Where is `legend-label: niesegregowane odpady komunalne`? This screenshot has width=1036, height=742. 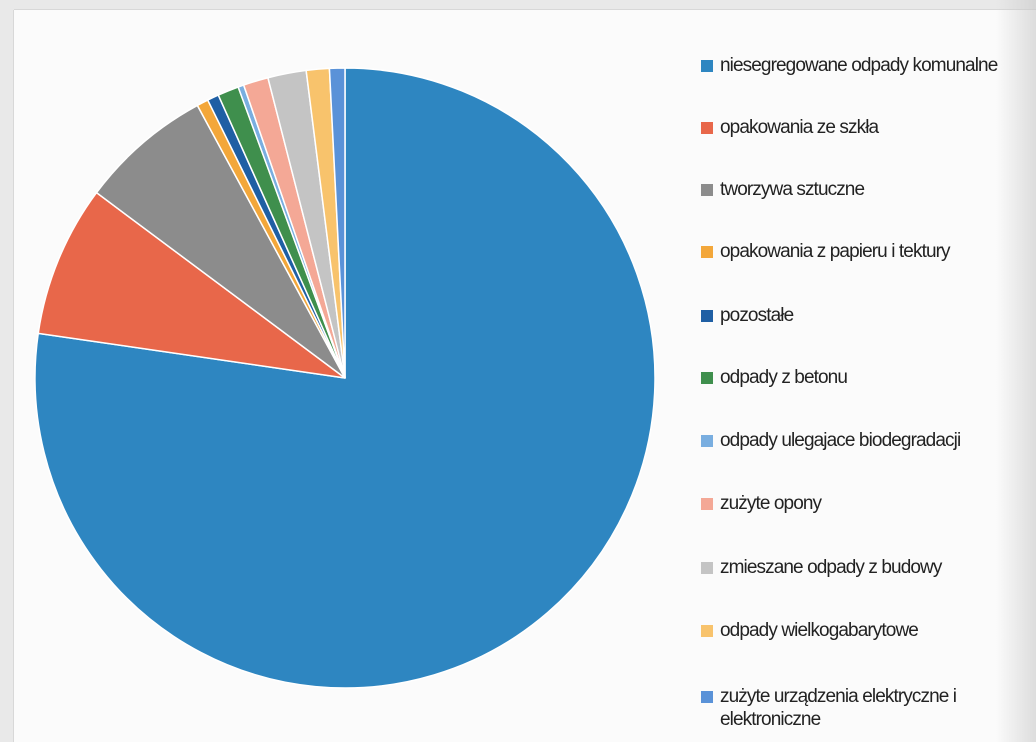 legend-label: niesegregowane odpady komunalne is located at coordinates (859, 65).